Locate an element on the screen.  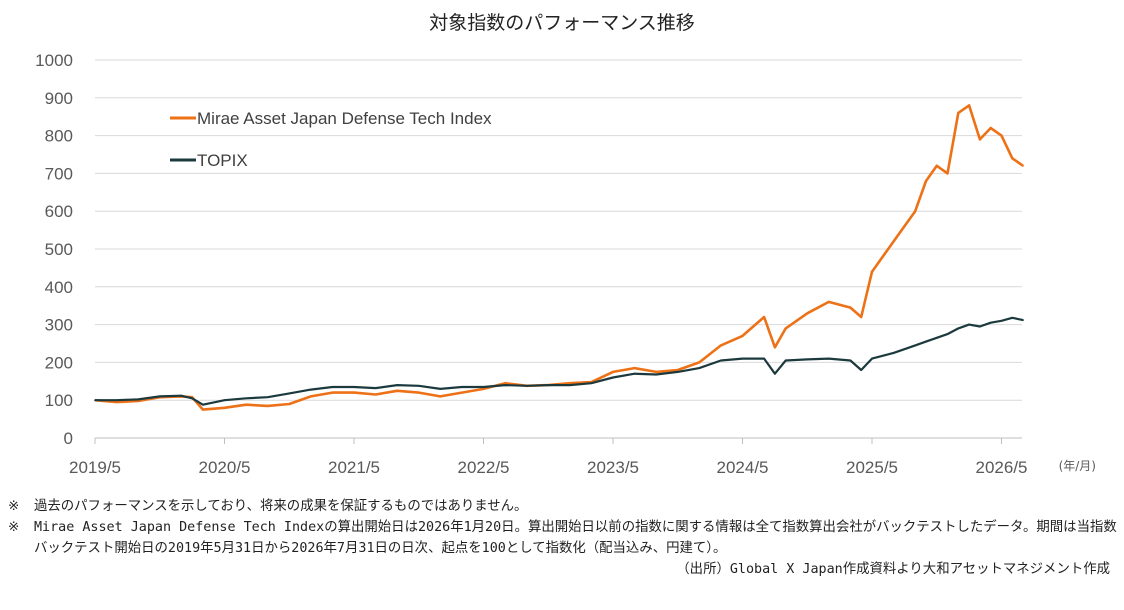
y-tick-label: 200 is located at coordinates (59, 362).